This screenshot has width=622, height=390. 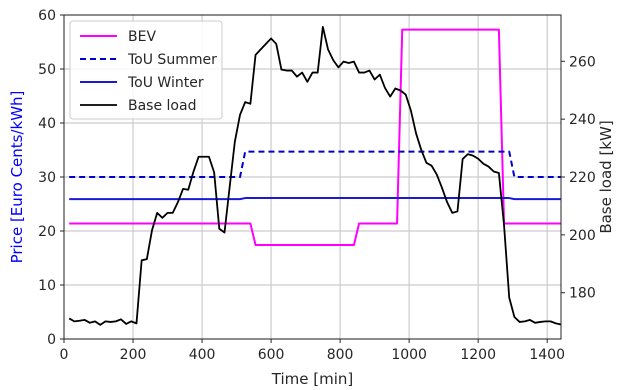 I want to click on y-left-axis-title: Price [Euro Cents/kWh], so click(x=17, y=177).